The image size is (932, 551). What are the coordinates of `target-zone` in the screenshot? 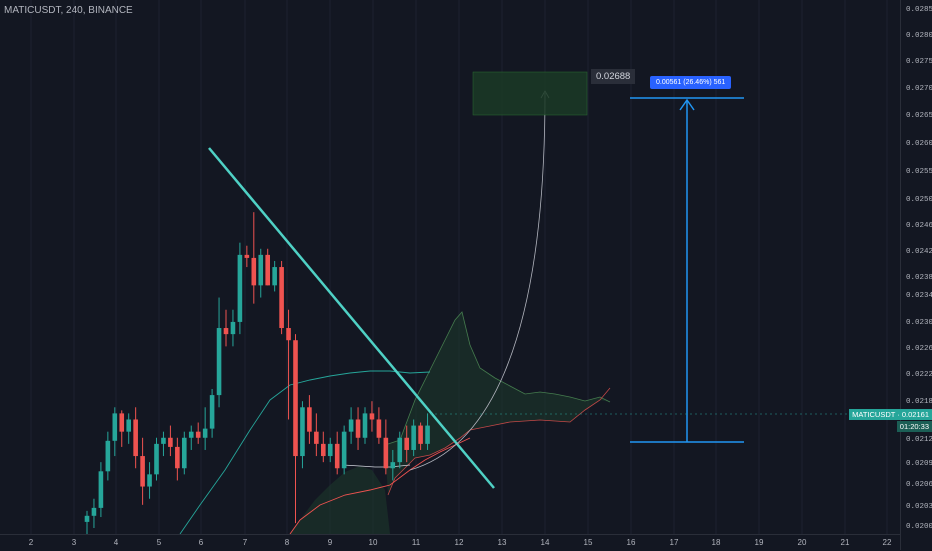 It's located at (530, 93).